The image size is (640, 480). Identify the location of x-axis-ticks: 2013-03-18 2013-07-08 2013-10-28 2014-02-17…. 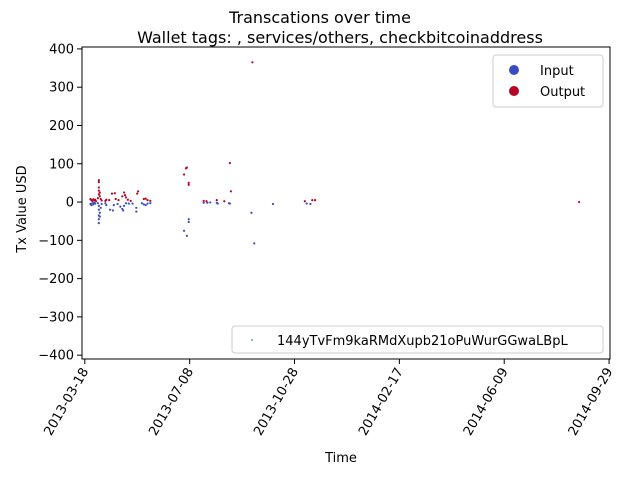
(329, 398).